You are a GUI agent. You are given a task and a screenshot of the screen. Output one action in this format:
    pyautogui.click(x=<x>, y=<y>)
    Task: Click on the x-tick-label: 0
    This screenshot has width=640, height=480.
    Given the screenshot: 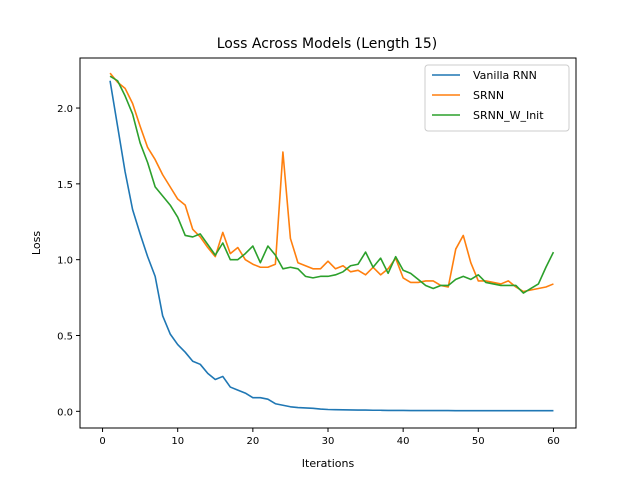 What is the action you would take?
    pyautogui.click(x=102, y=441)
    